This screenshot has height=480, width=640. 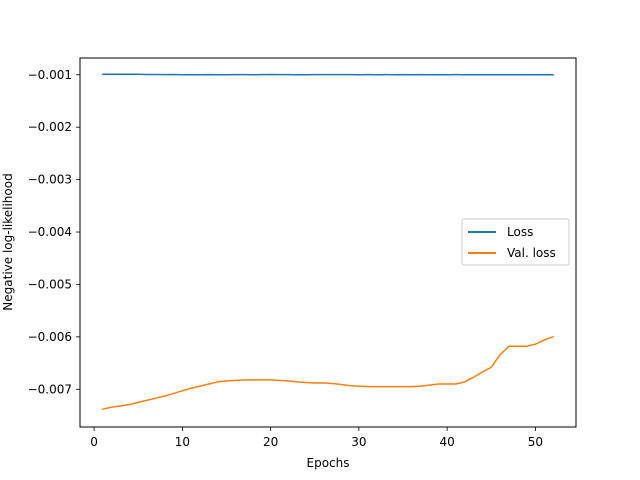 I want to click on x-tick-label: 50, so click(x=535, y=442).